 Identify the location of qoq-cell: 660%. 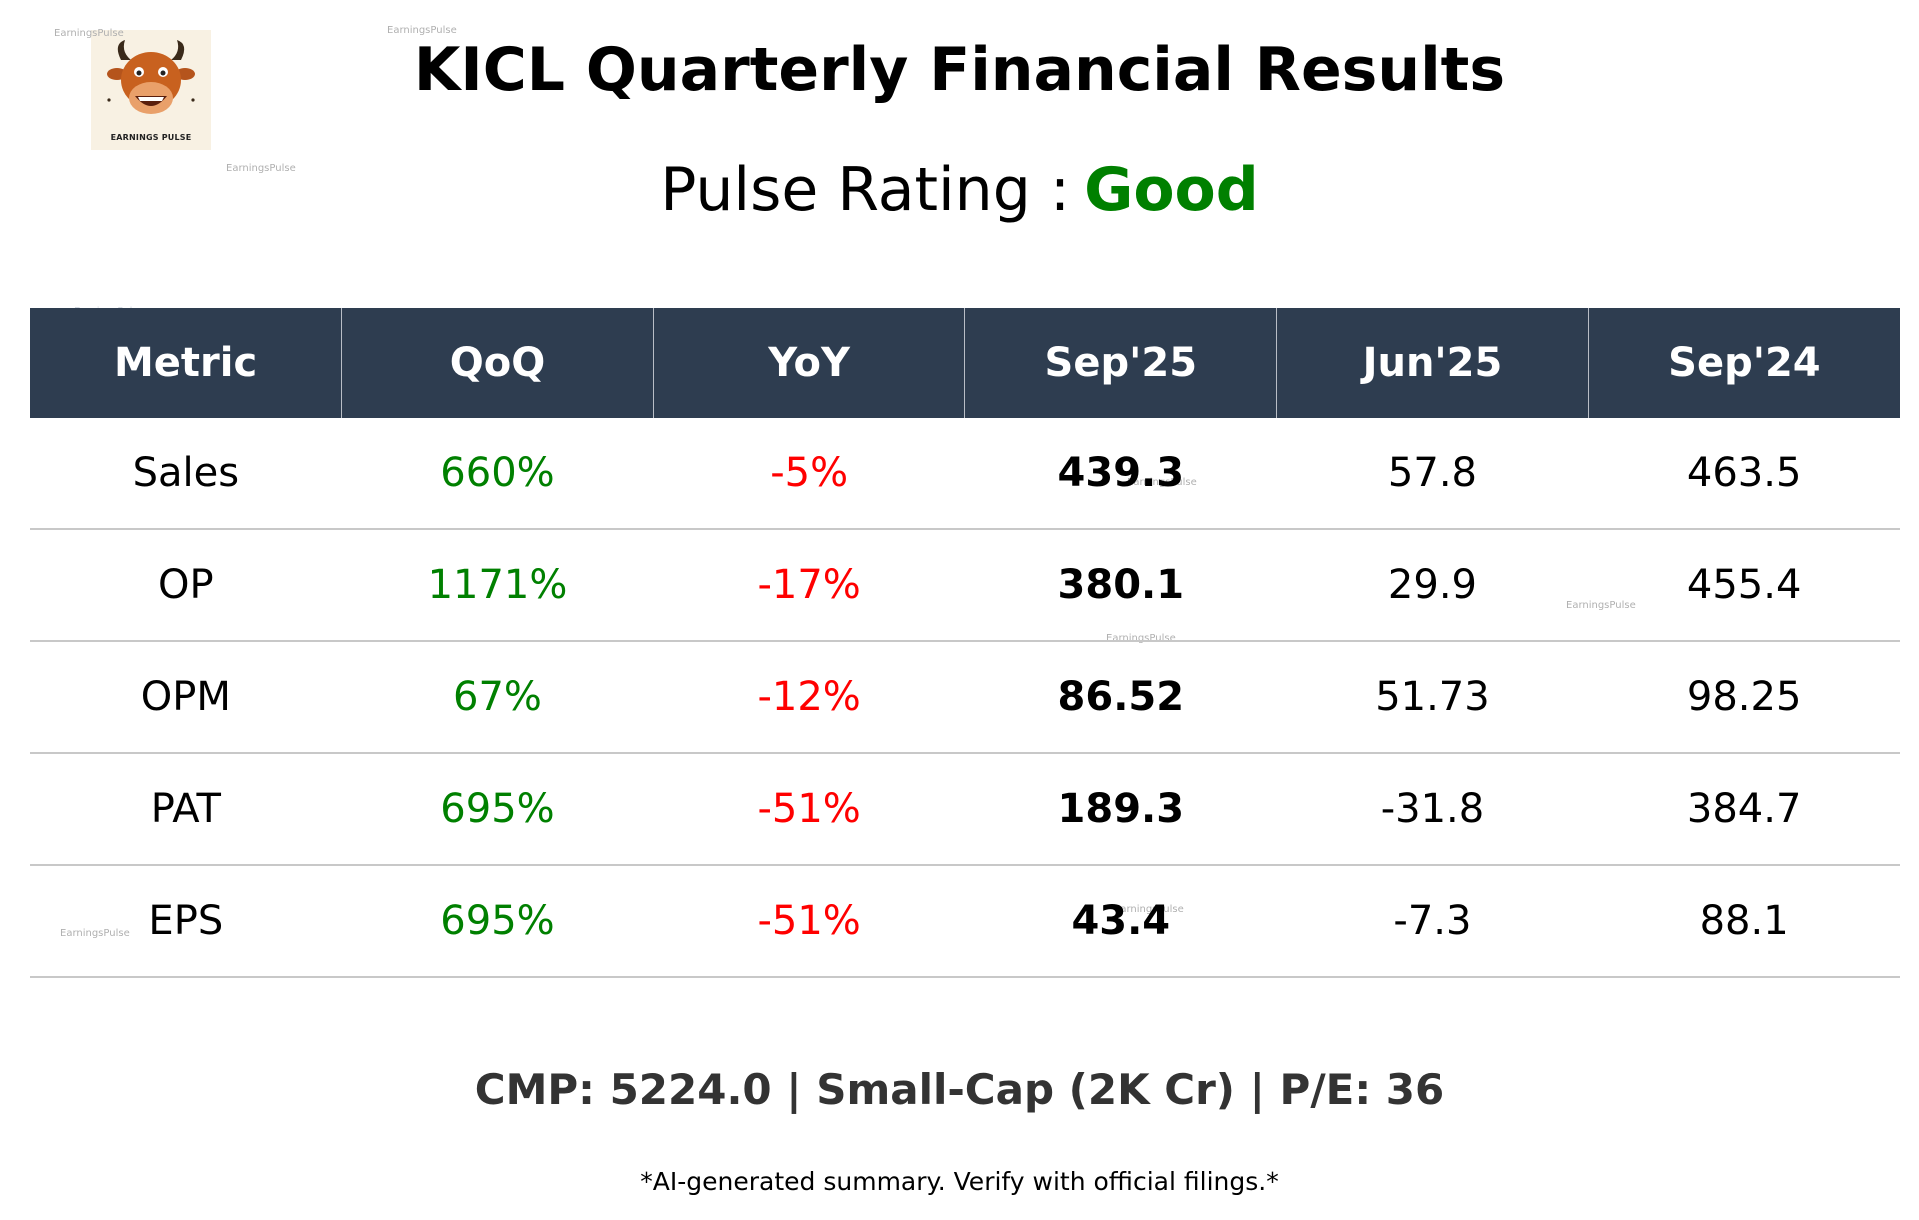
(497, 474).